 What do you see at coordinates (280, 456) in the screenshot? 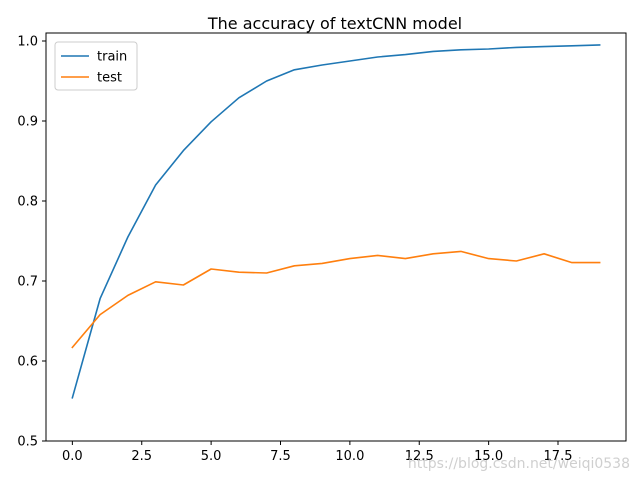
I see `x-tick-label: 7.5` at bounding box center [280, 456].